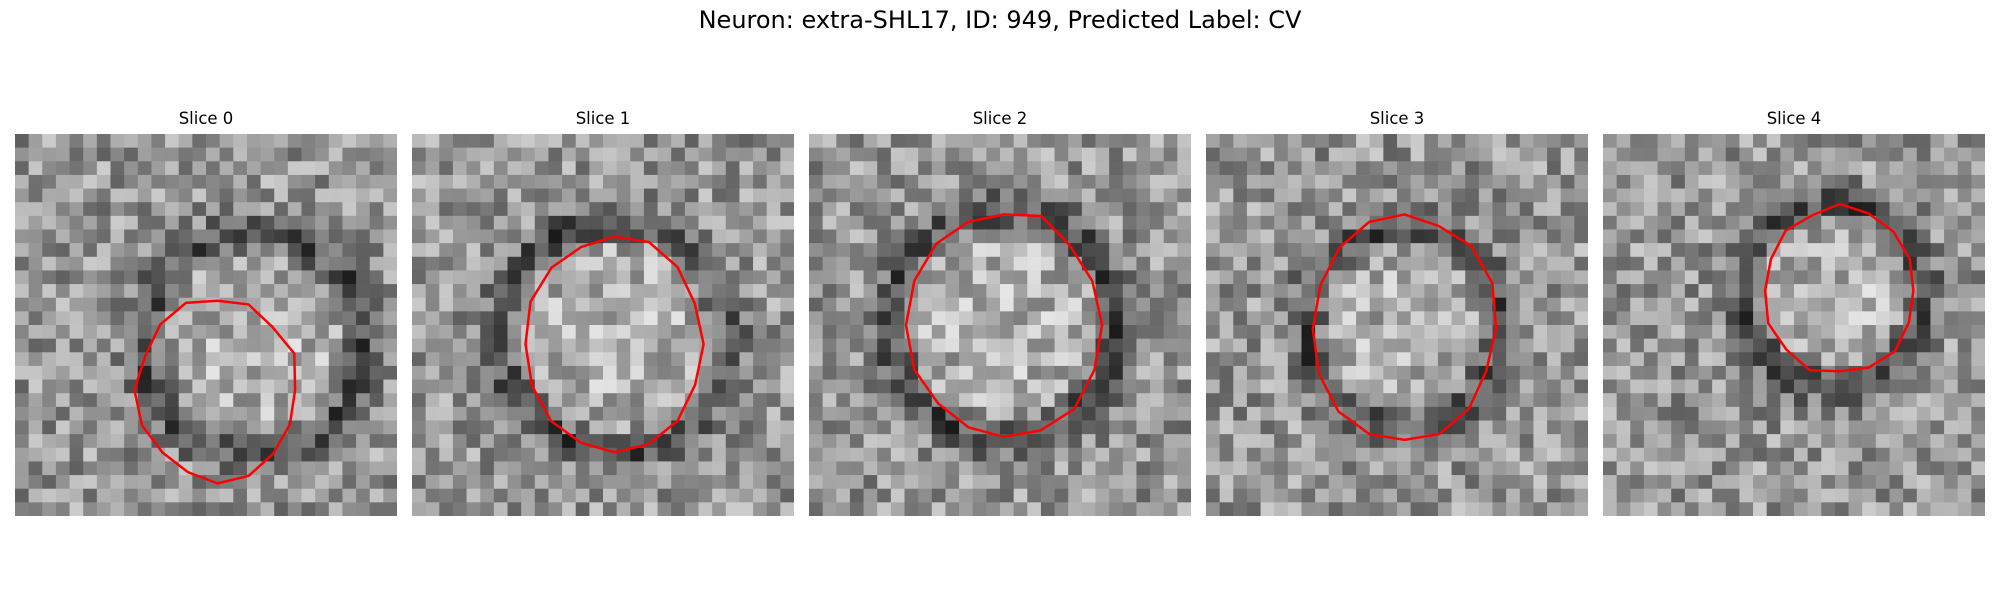 The height and width of the screenshot is (600, 2000). I want to click on slice-panel-2: Slice 2, so click(1000, 312).